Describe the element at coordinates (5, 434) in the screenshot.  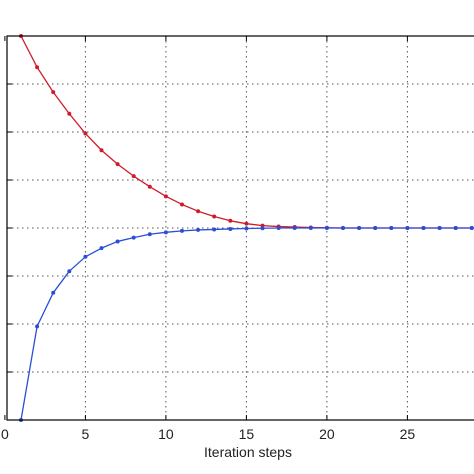
I see `x-tick-label: 0` at that location.